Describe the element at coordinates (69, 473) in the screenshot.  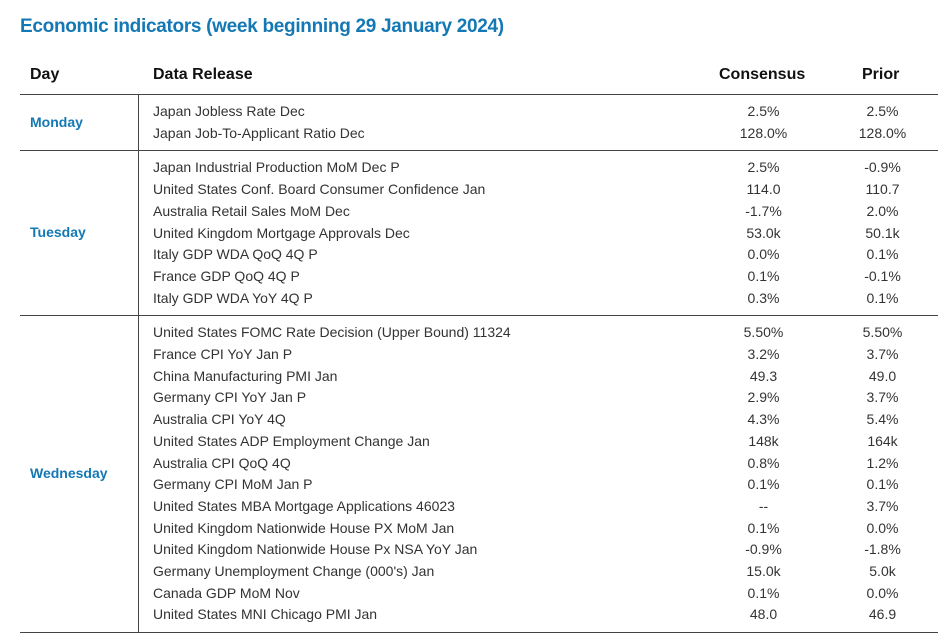
I see `day-label-wednesday: Wednesday` at that location.